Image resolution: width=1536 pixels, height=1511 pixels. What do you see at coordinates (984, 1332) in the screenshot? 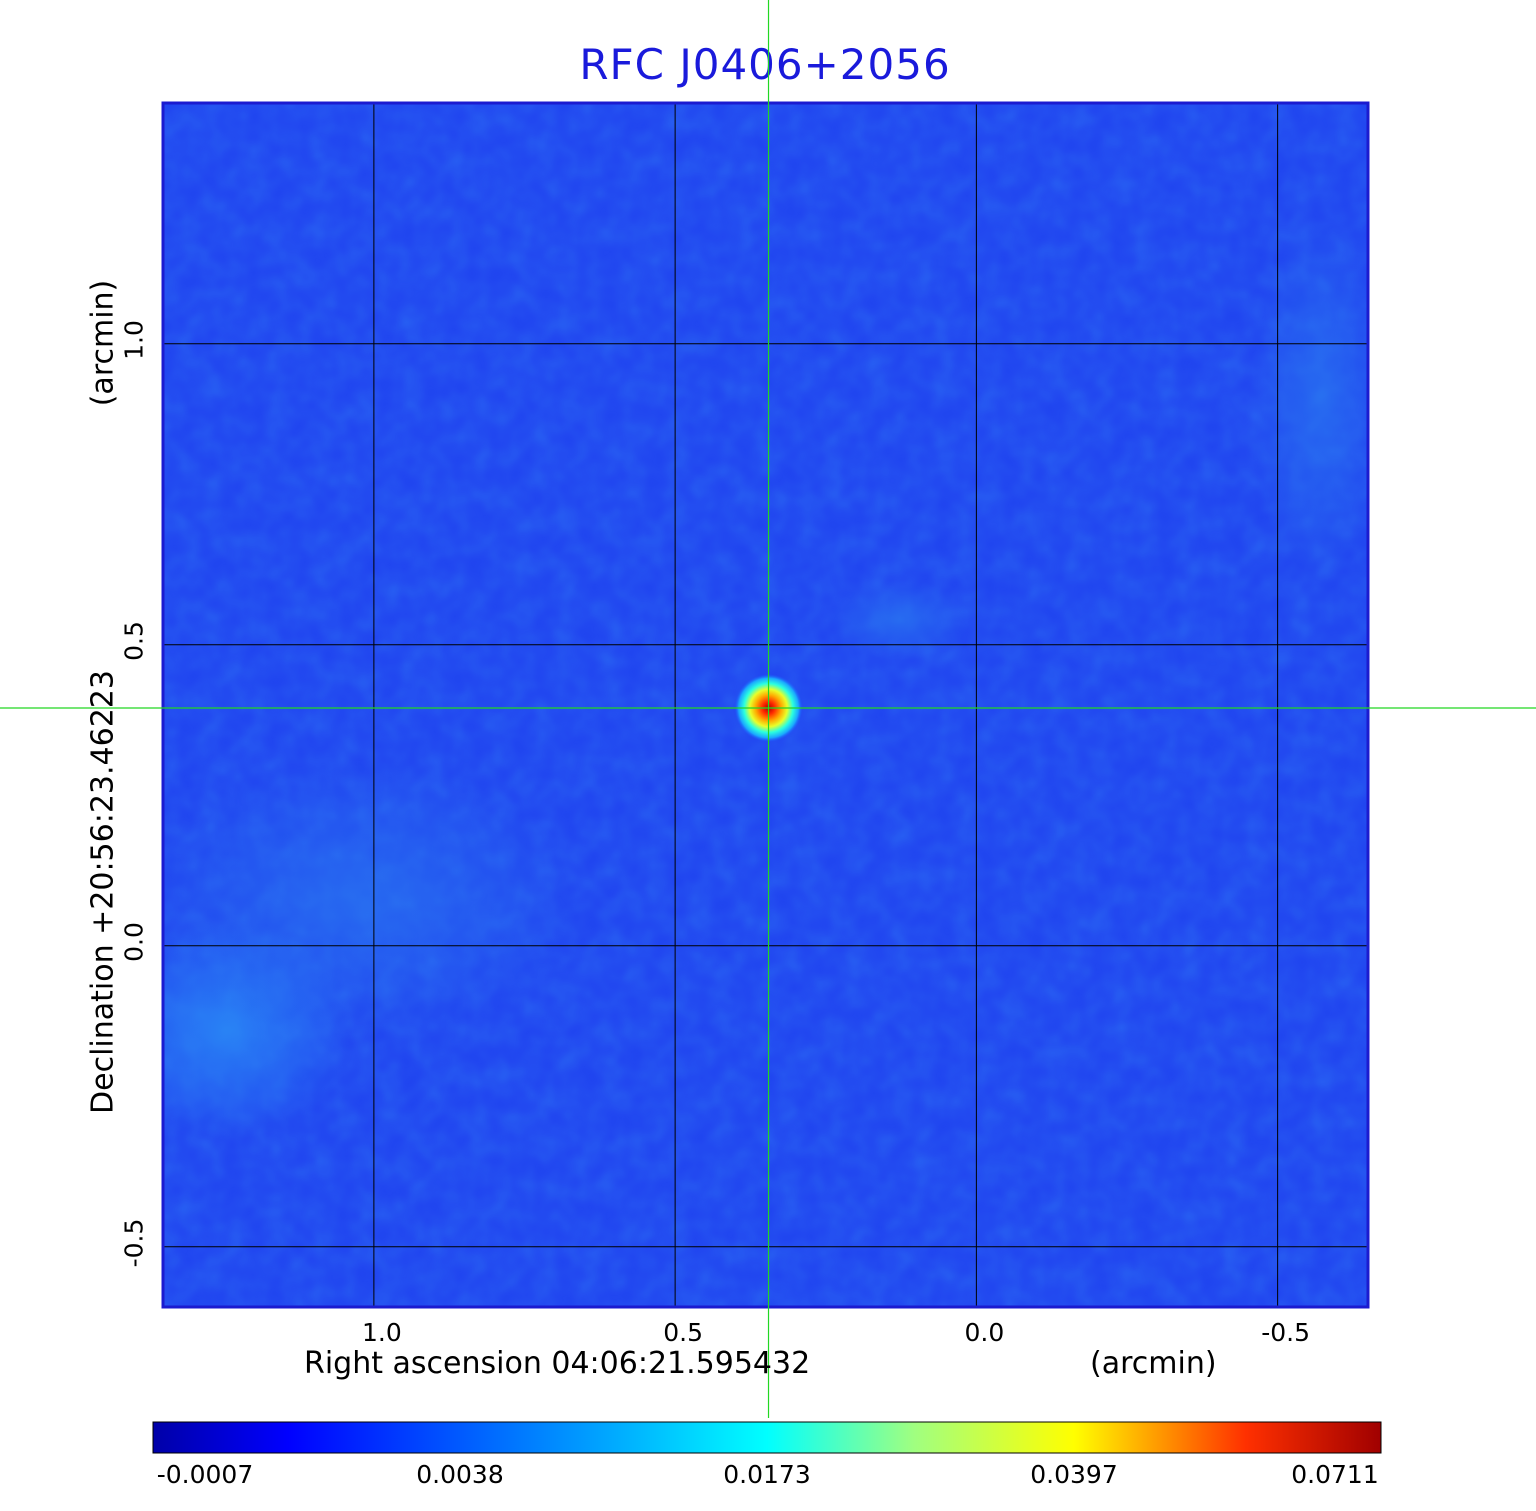
I see `x-tick-label-2: 0.0` at bounding box center [984, 1332].